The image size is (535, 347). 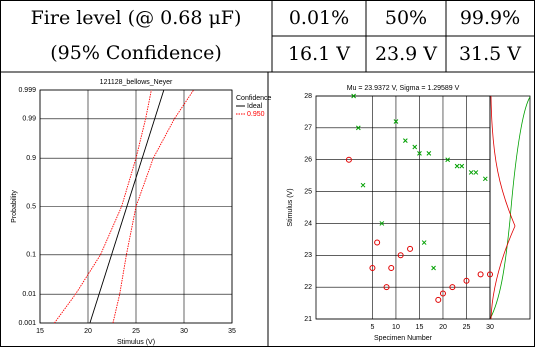 I want to click on y-tick-label: 0.99, so click(x=29, y=119).